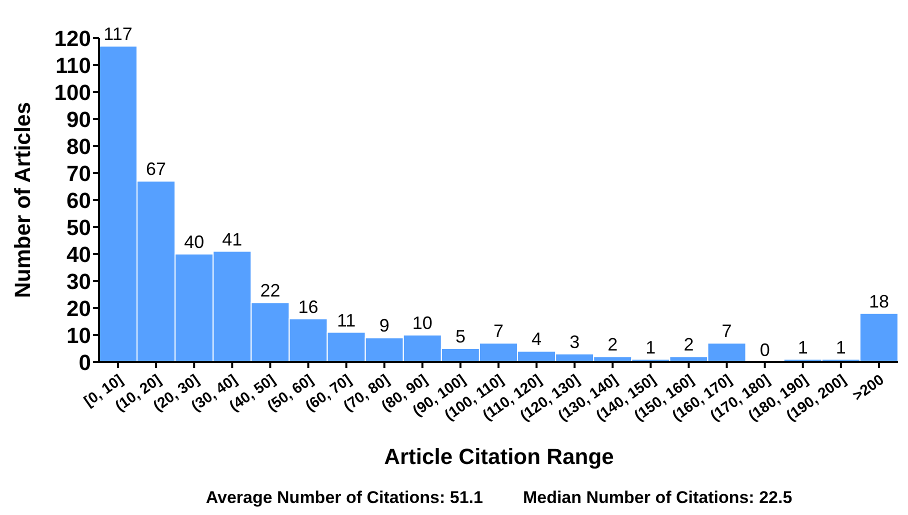 The width and height of the screenshot is (908, 515). What do you see at coordinates (78, 173) in the screenshot?
I see `y-tick-label: 70` at bounding box center [78, 173].